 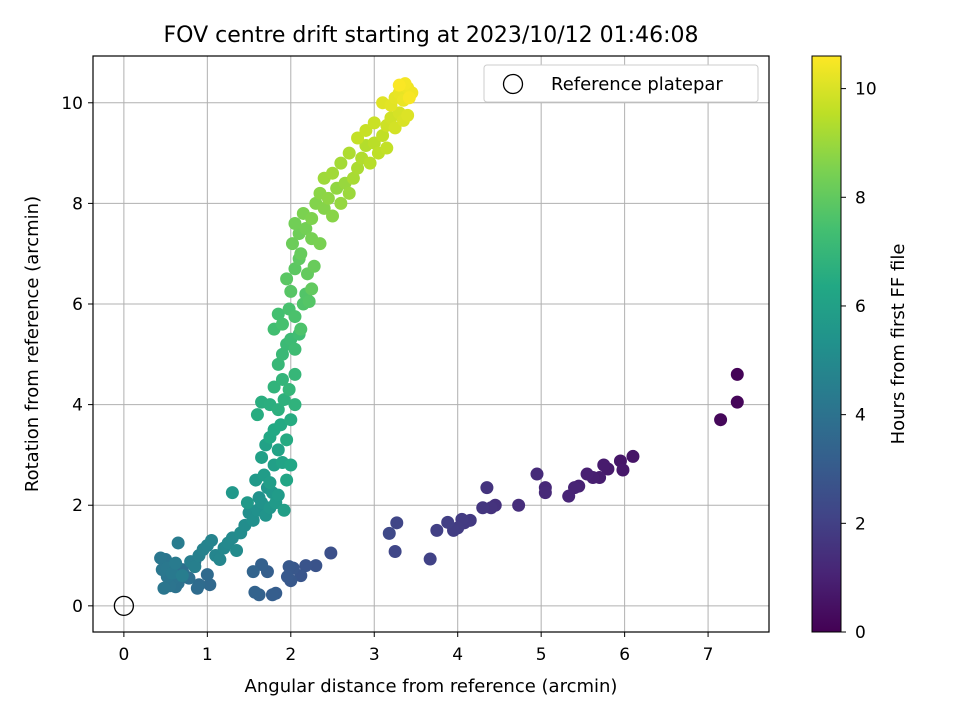 I want to click on colorbar-tick-label: 10, so click(x=866, y=90).